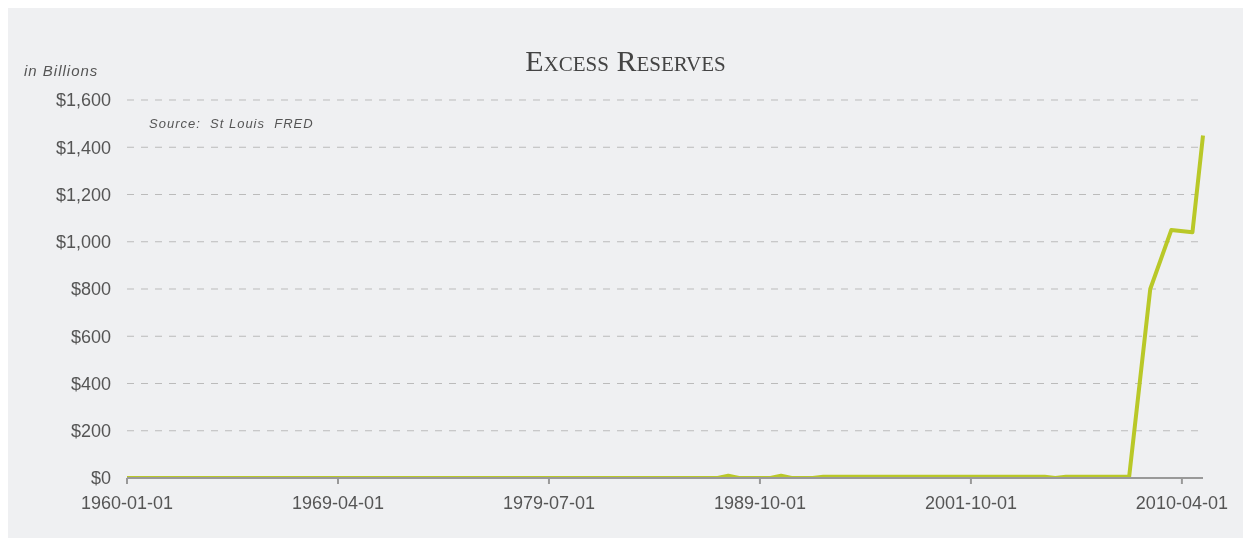 The image size is (1251, 546). What do you see at coordinates (61, 70) in the screenshot?
I see `y-axis-title: in Billions` at bounding box center [61, 70].